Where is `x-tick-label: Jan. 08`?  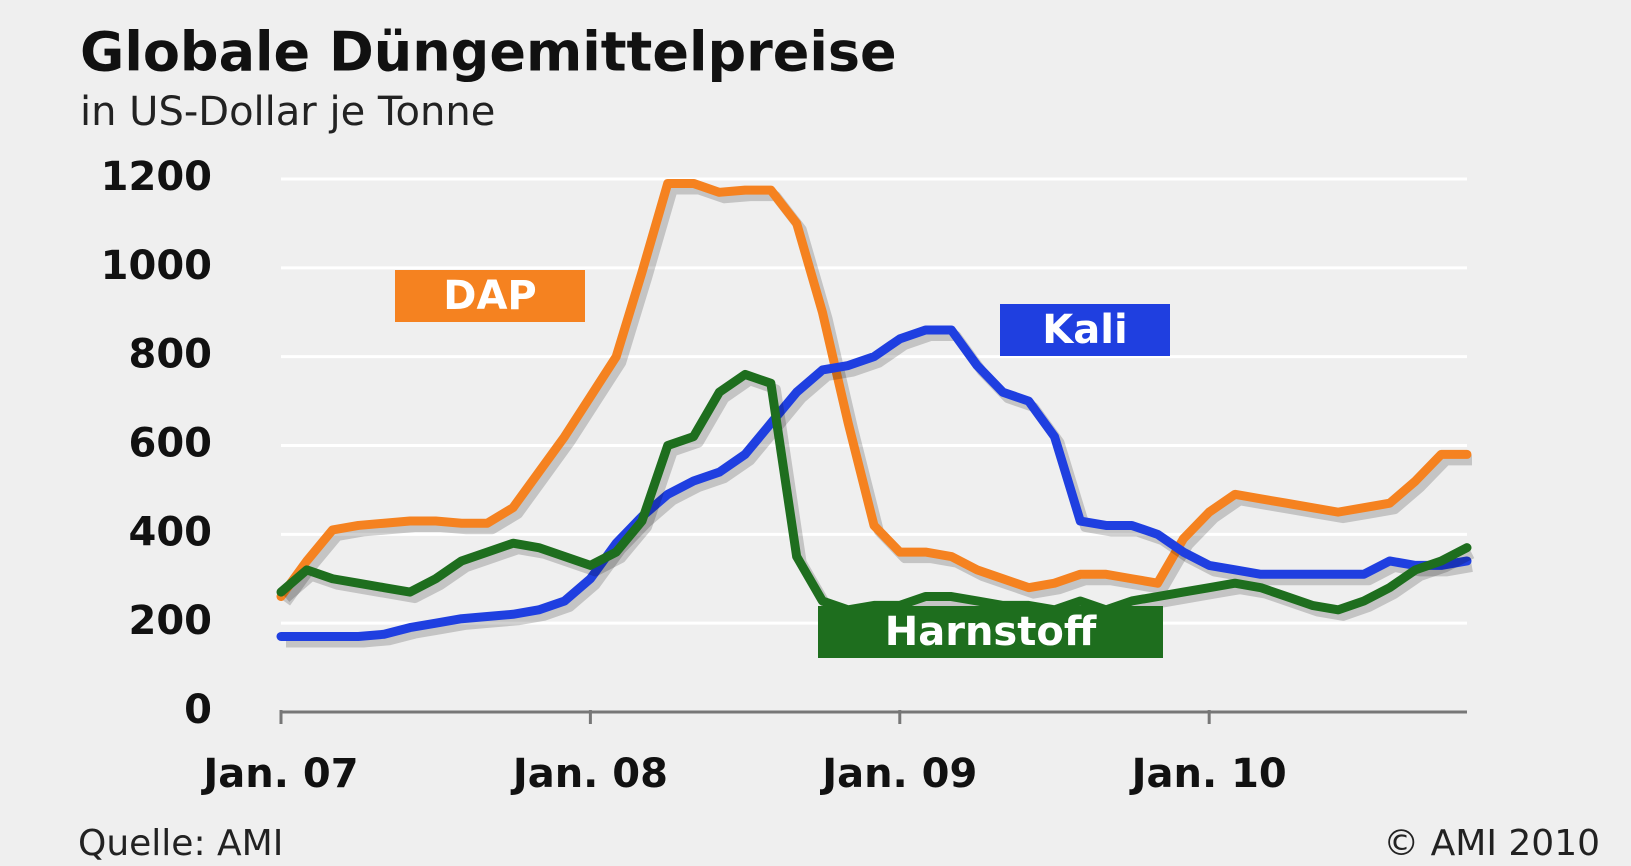
x-tick-label: Jan. 08 is located at coordinates (589, 774).